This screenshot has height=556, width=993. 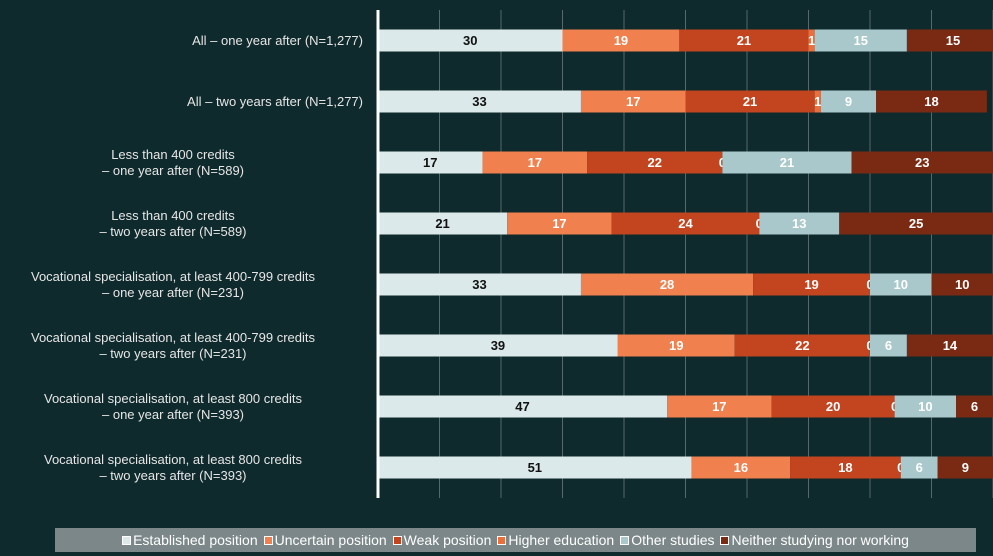 I want to click on legend-label: Uncertain position, so click(x=330, y=540).